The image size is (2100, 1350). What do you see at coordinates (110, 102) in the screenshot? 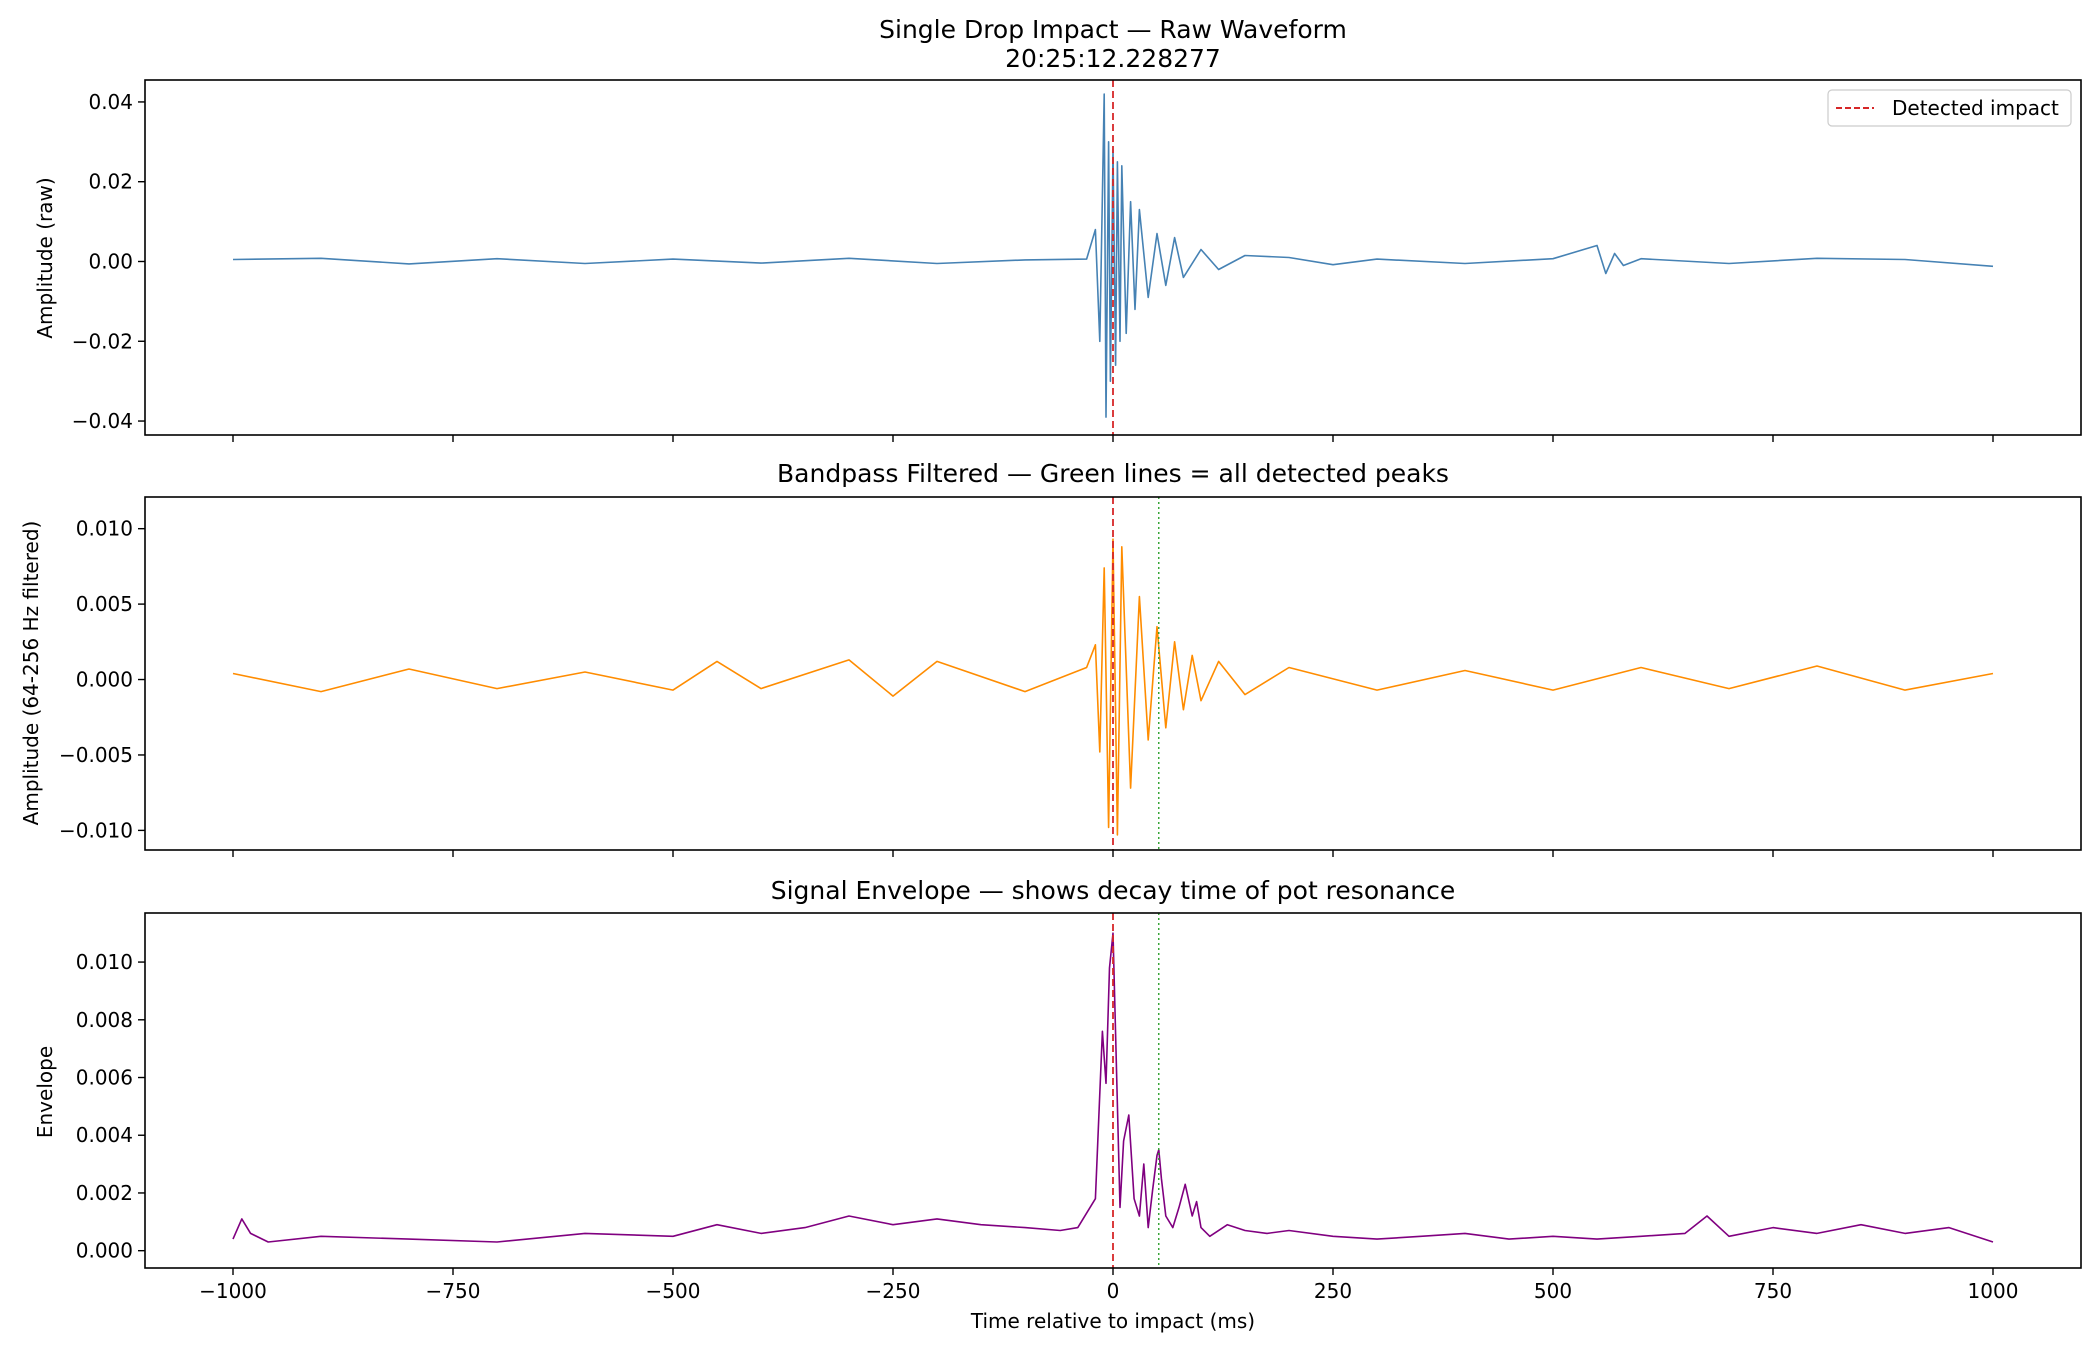
I see `y-tick-label: 0.04` at bounding box center [110, 102].